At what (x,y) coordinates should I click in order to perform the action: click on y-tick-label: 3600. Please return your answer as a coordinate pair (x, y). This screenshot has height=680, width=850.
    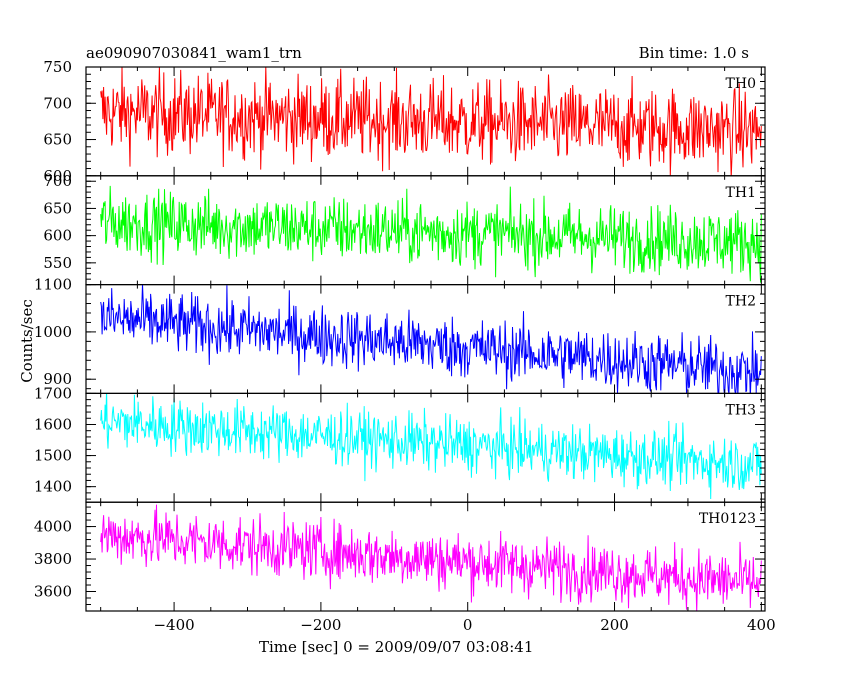
    Looking at the image, I should click on (53, 592).